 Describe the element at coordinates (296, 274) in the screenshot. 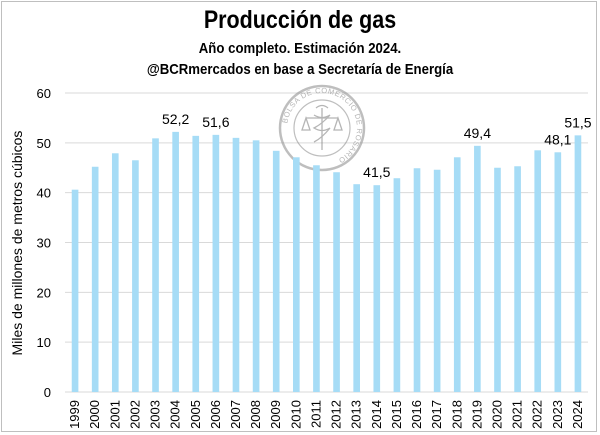

I see `bar-2010` at that location.